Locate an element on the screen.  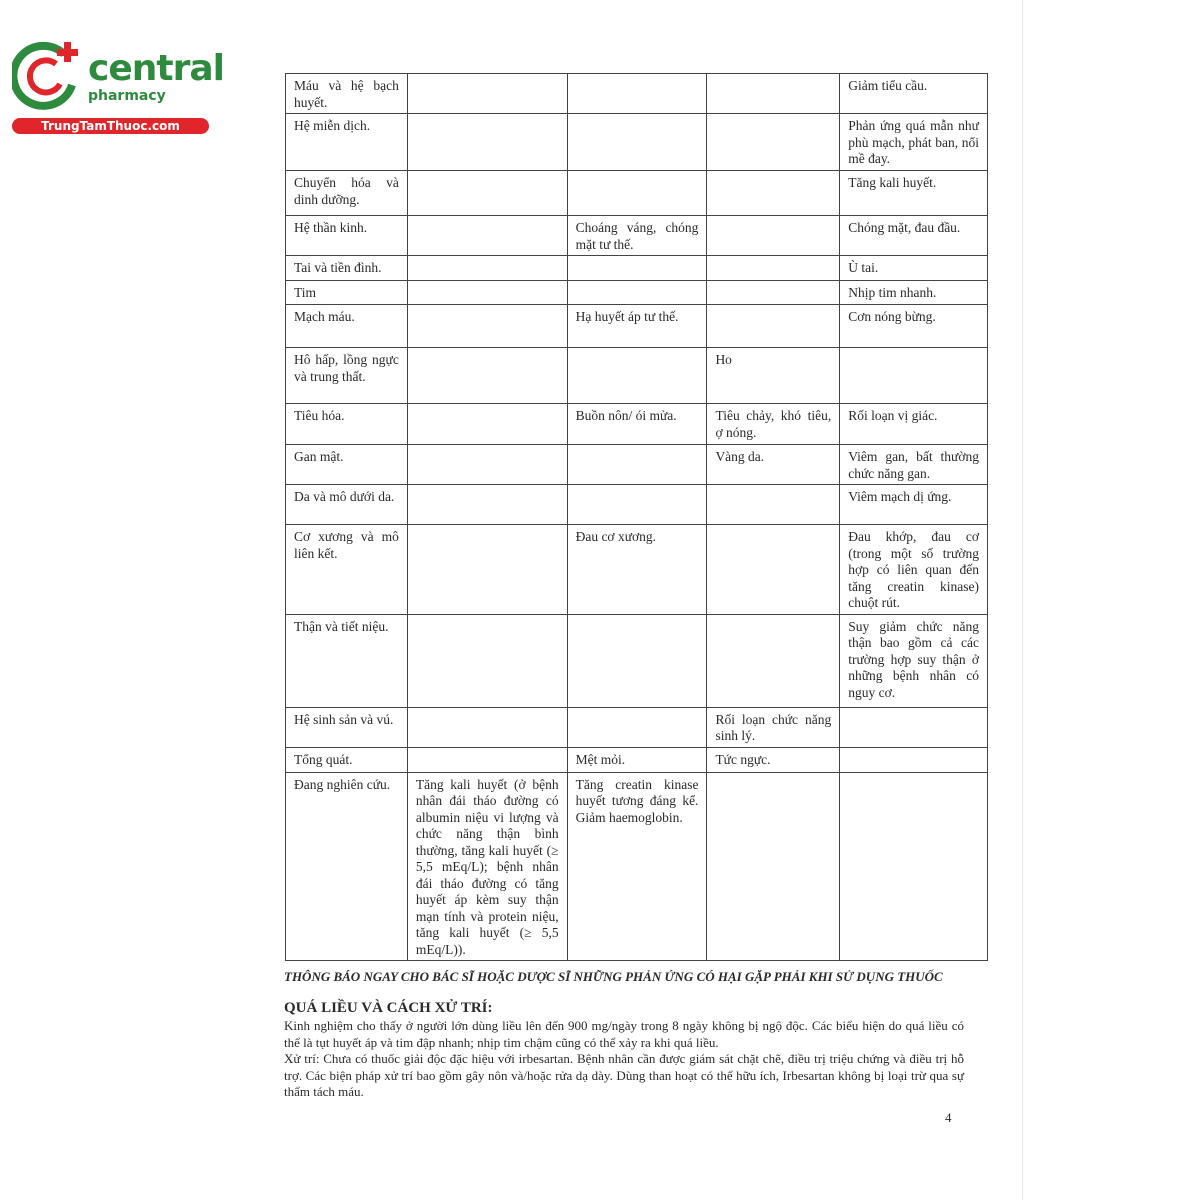
table-cell: Đau cơ xương. is located at coordinates (637, 569).